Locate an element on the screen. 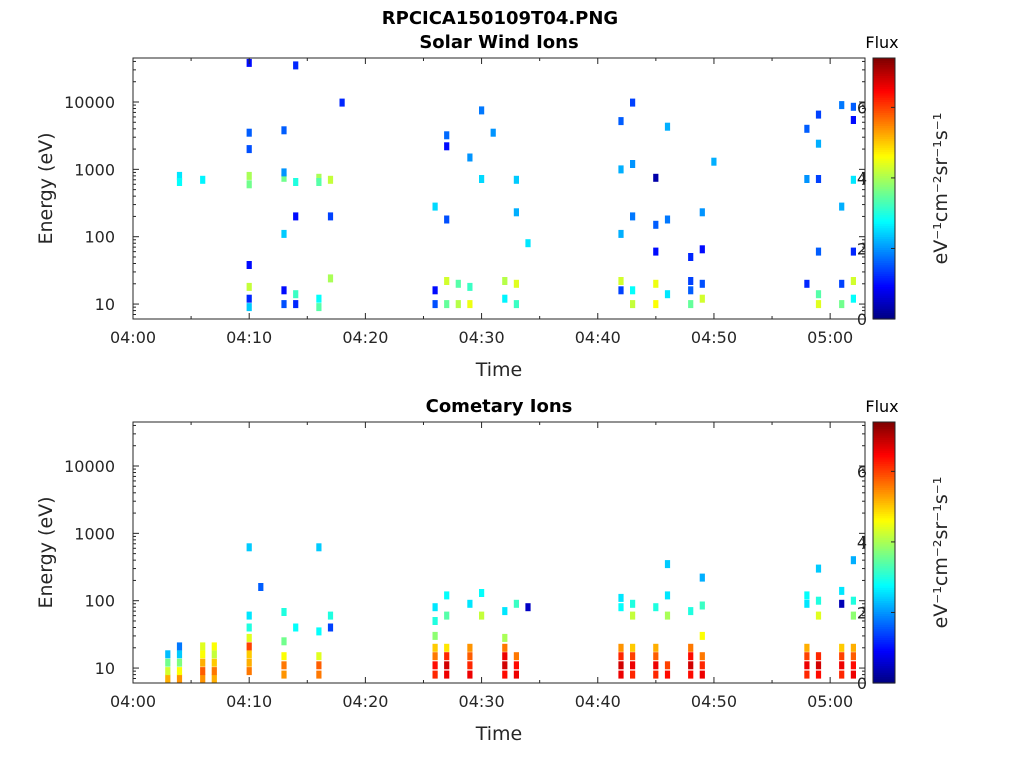 The image size is (1024, 768). y-tick-label: 10 is located at coordinates (105, 304).